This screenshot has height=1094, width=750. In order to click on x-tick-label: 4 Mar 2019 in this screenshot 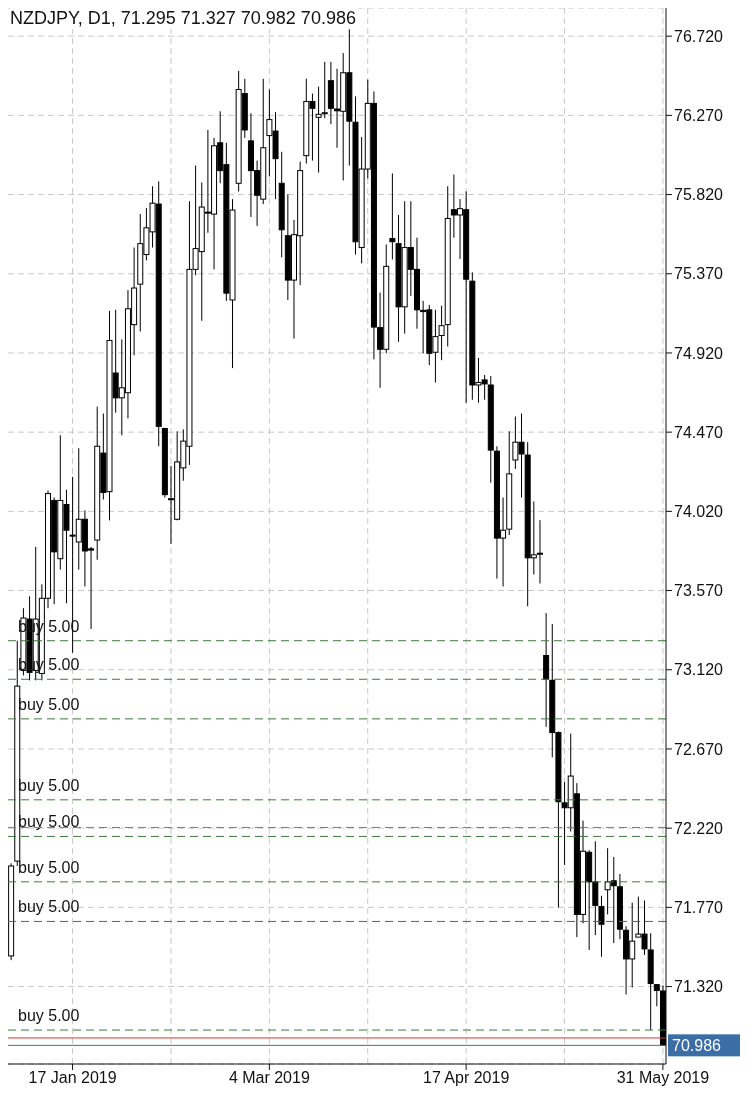, I will do `click(269, 1078)`.